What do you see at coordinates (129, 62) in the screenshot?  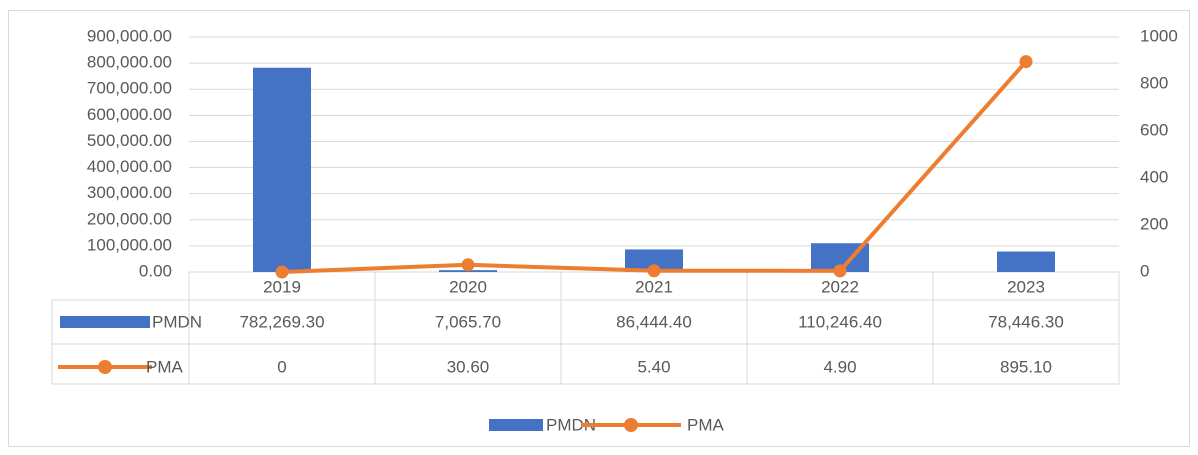 I see `y-tick-label: 800,000.00` at bounding box center [129, 62].